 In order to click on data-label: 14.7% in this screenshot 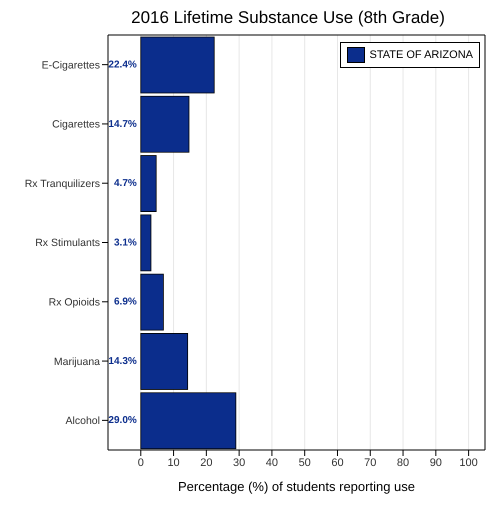, I will do `click(122, 124)`.